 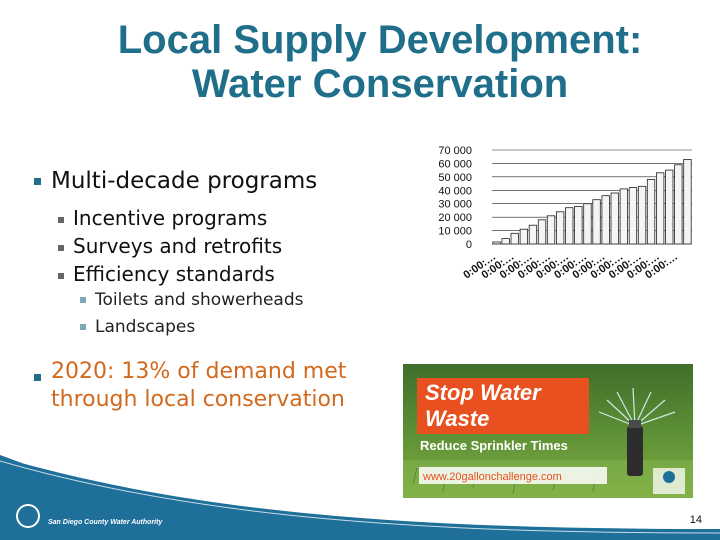 What do you see at coordinates (178, 246) in the screenshot?
I see `bullet-sub-text: Surveys and retrofits` at bounding box center [178, 246].